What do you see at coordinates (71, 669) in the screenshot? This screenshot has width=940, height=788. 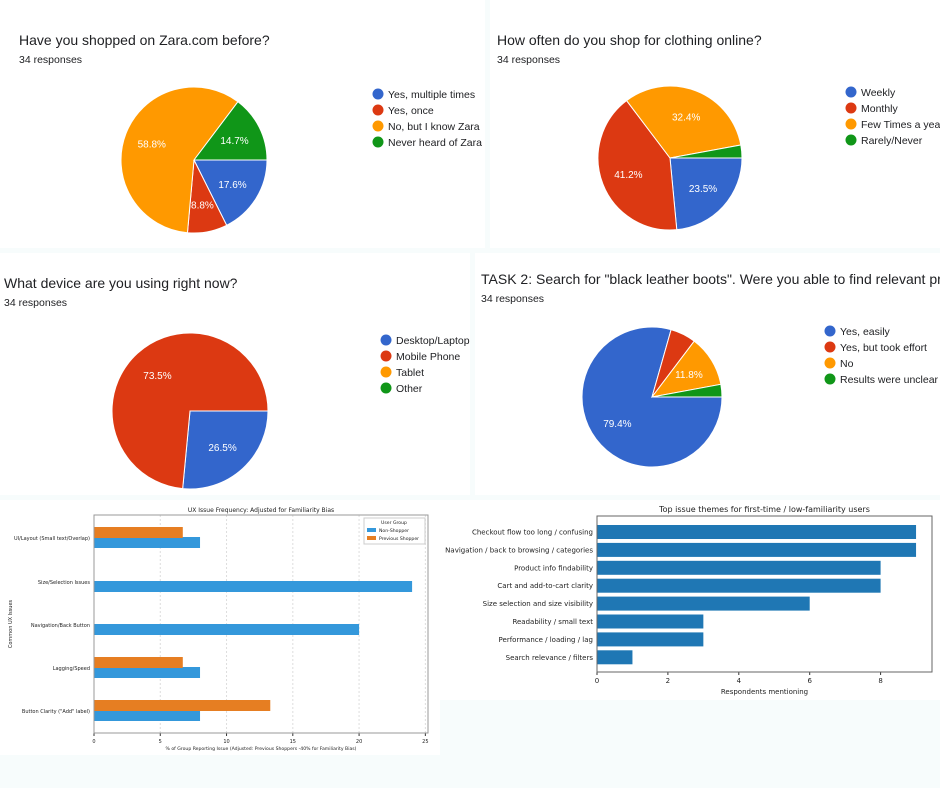 I see `y-tick-label: Lagging/Speed` at bounding box center [71, 669].